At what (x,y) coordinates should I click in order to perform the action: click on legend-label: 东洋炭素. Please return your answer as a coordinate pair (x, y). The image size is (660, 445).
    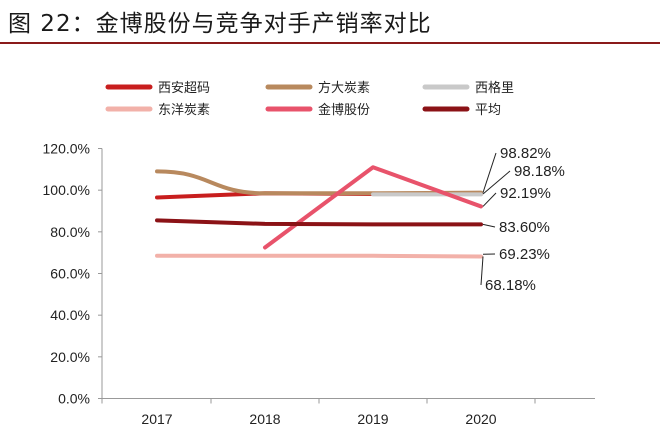
    Looking at the image, I should click on (184, 109).